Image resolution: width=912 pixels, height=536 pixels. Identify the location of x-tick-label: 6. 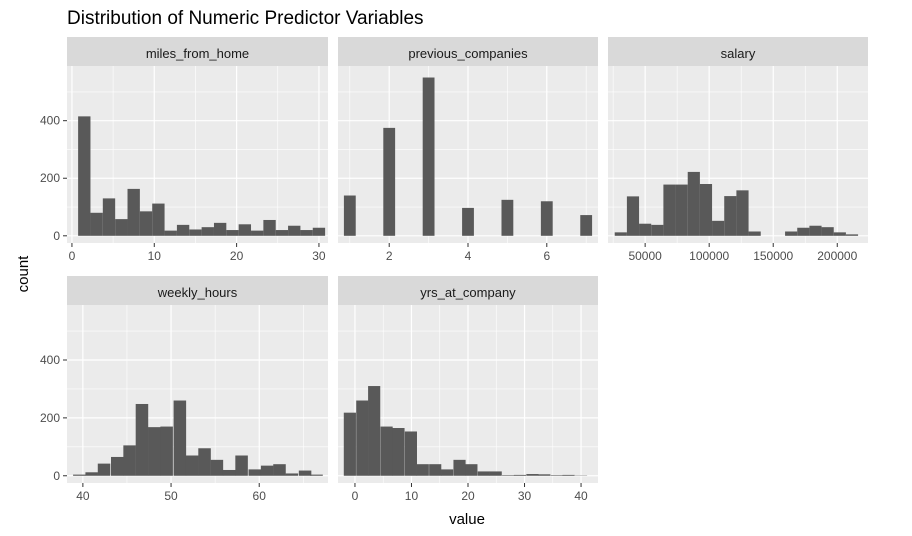
(546, 256).